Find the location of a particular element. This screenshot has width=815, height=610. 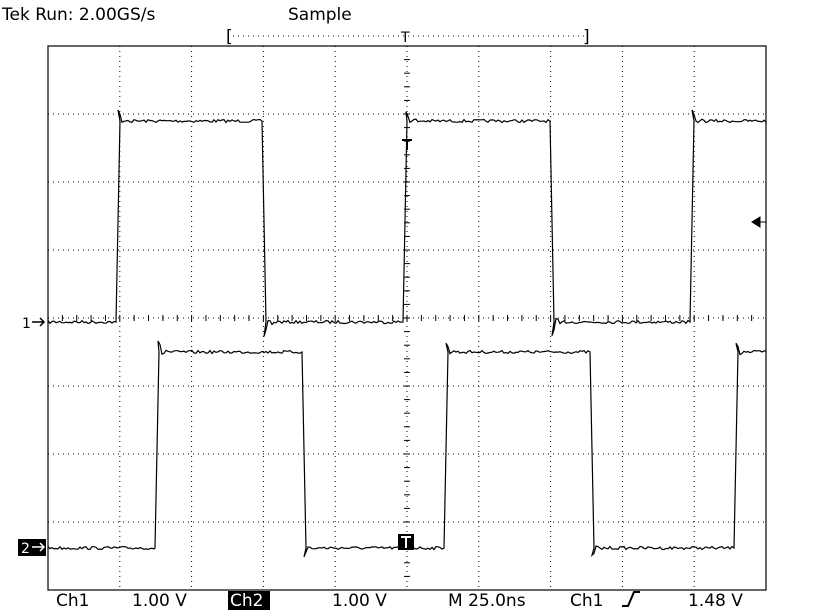

ch1-marker: 1 is located at coordinates (26, 324).